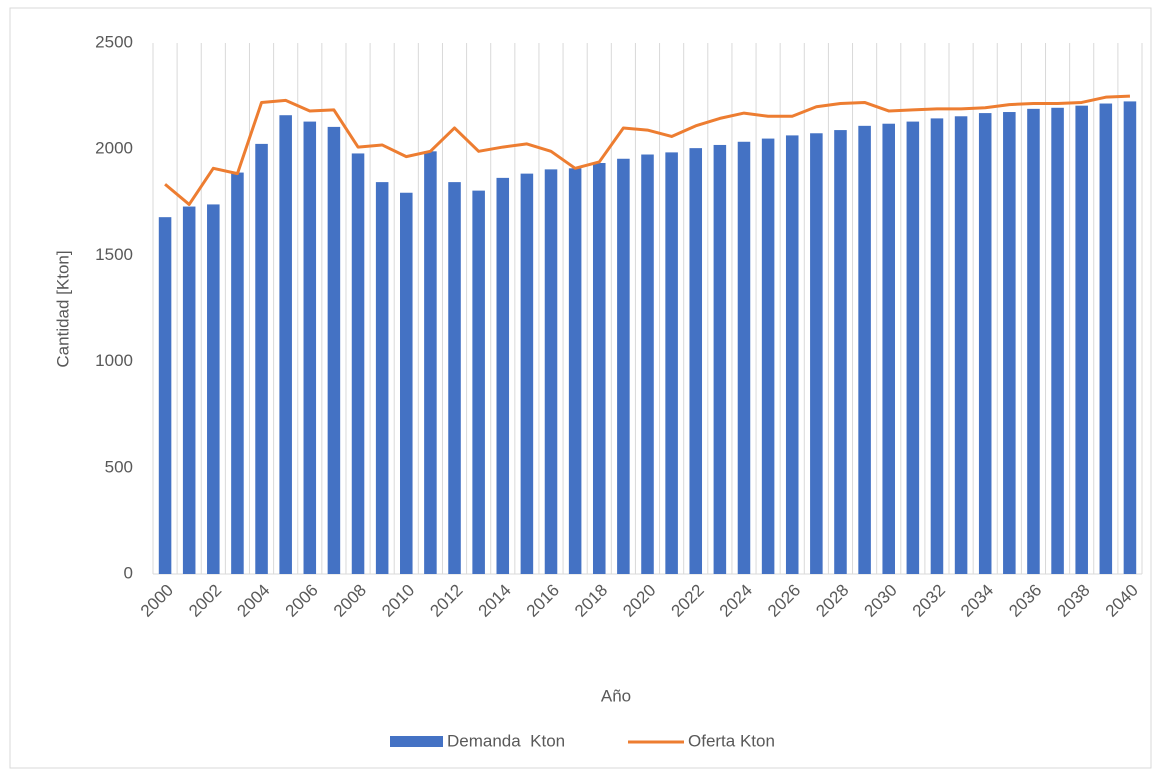  What do you see at coordinates (128, 572) in the screenshot?
I see `y-tick-label: 0` at bounding box center [128, 572].